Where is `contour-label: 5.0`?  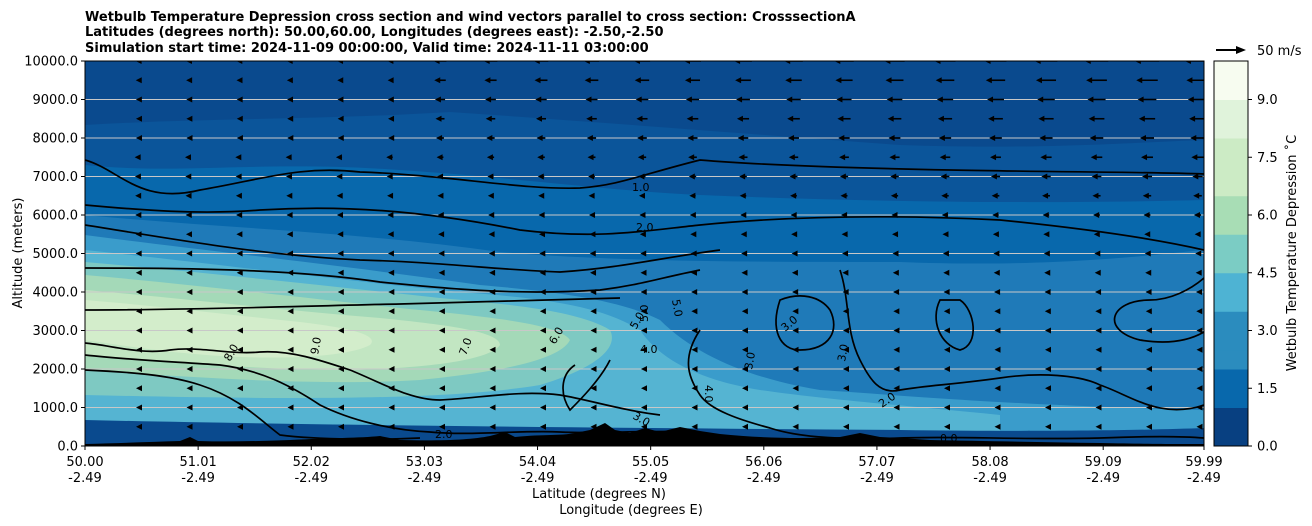 contour-label: 5.0 is located at coordinates (644, 314).